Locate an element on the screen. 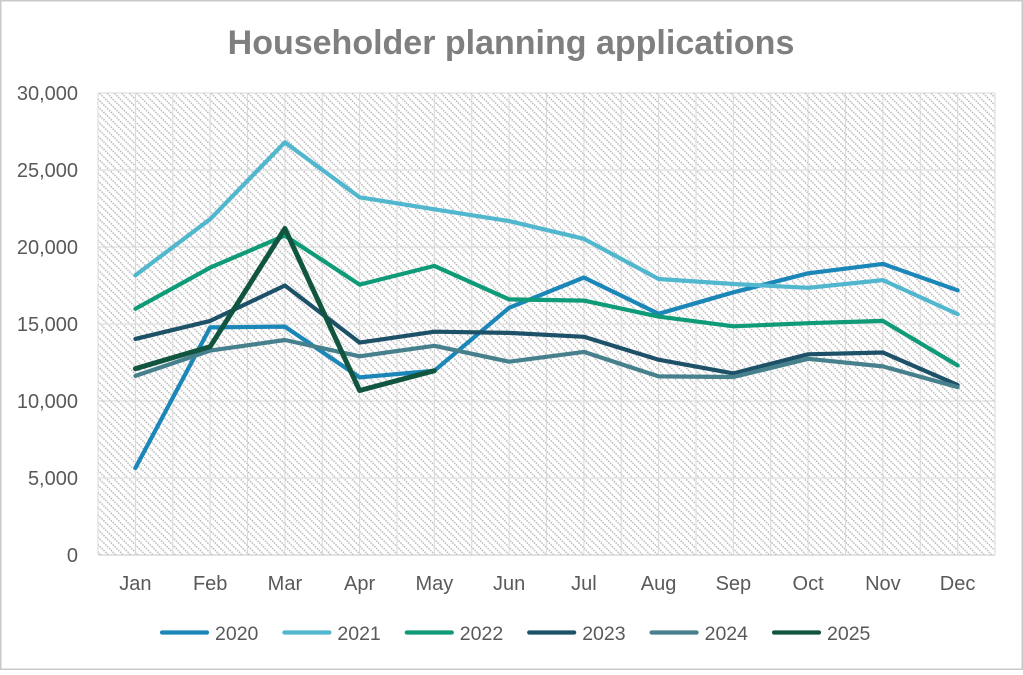 This screenshot has width=1023, height=675. svg-text: 2025 is located at coordinates (849, 634).